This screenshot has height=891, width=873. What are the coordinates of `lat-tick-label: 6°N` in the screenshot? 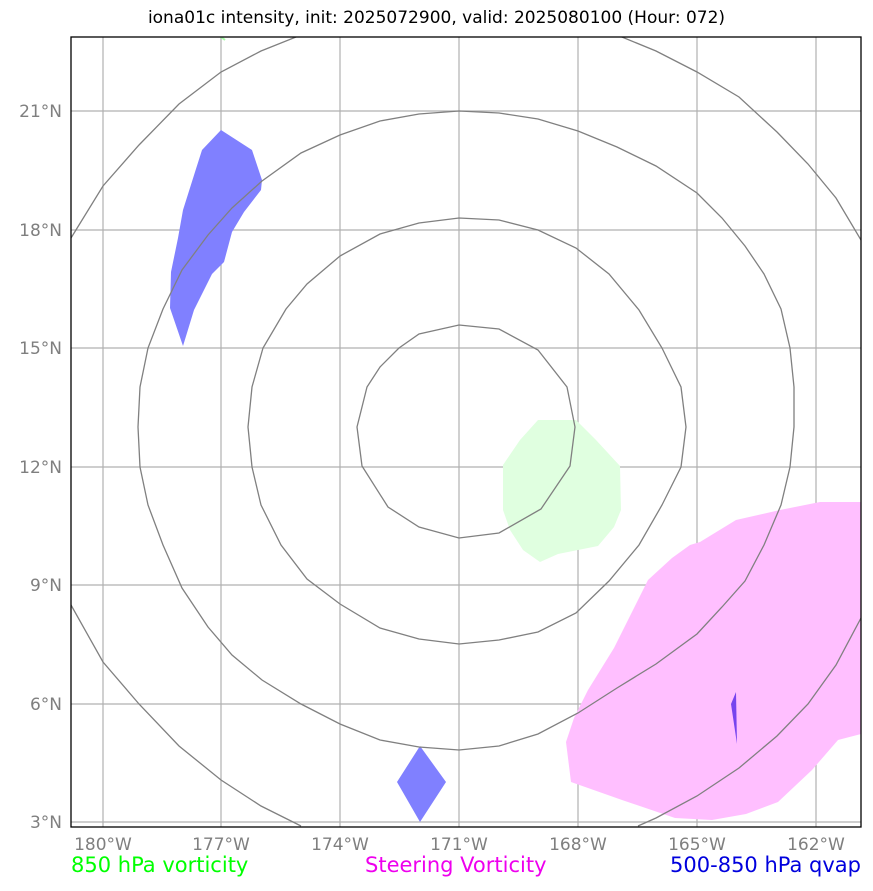 It's located at (46, 705).